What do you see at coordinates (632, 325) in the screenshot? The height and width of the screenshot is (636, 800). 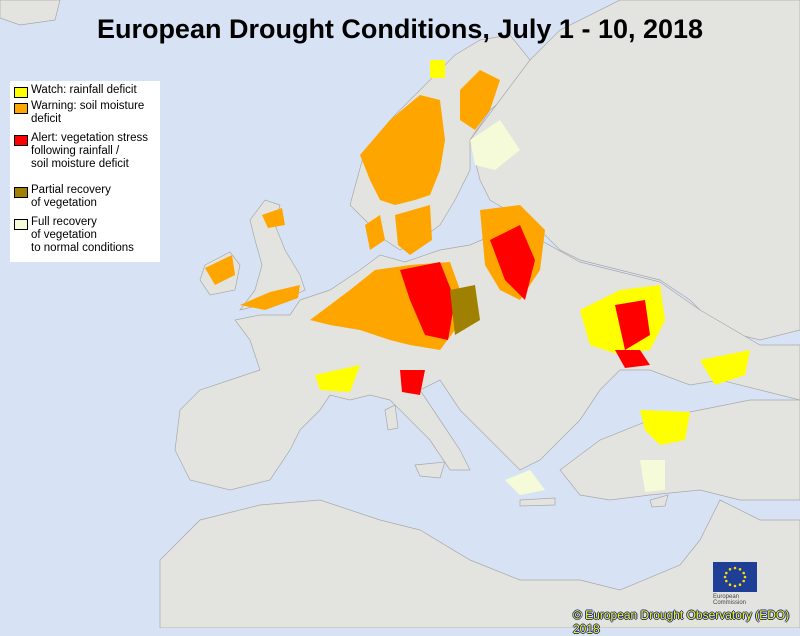 I see `alert-ukraine` at bounding box center [632, 325].